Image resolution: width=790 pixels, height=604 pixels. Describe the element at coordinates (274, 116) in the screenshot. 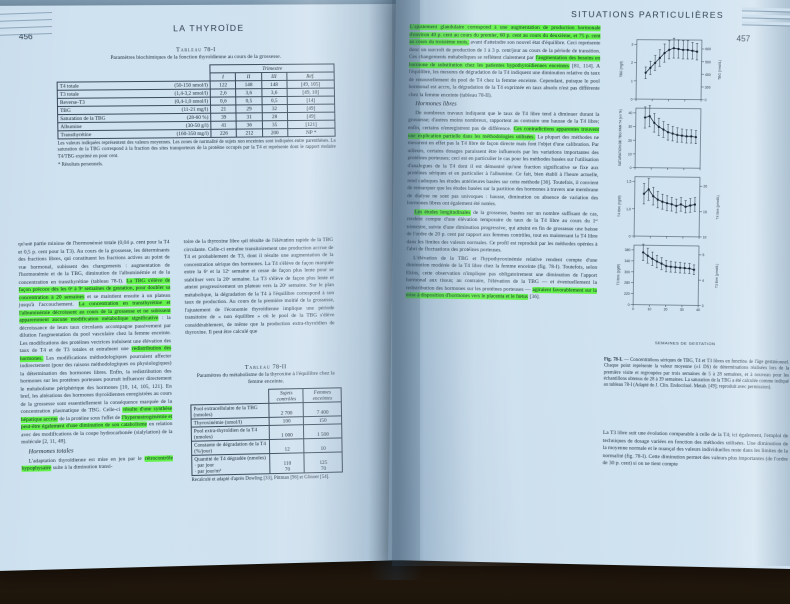

I see `cell-trimester-III: 28` at that location.